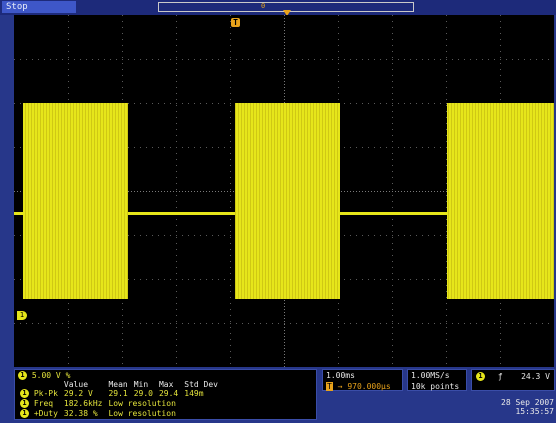 The height and width of the screenshot is (423, 556). I want to click on trigger-level: 24.3 V, so click(535, 376).